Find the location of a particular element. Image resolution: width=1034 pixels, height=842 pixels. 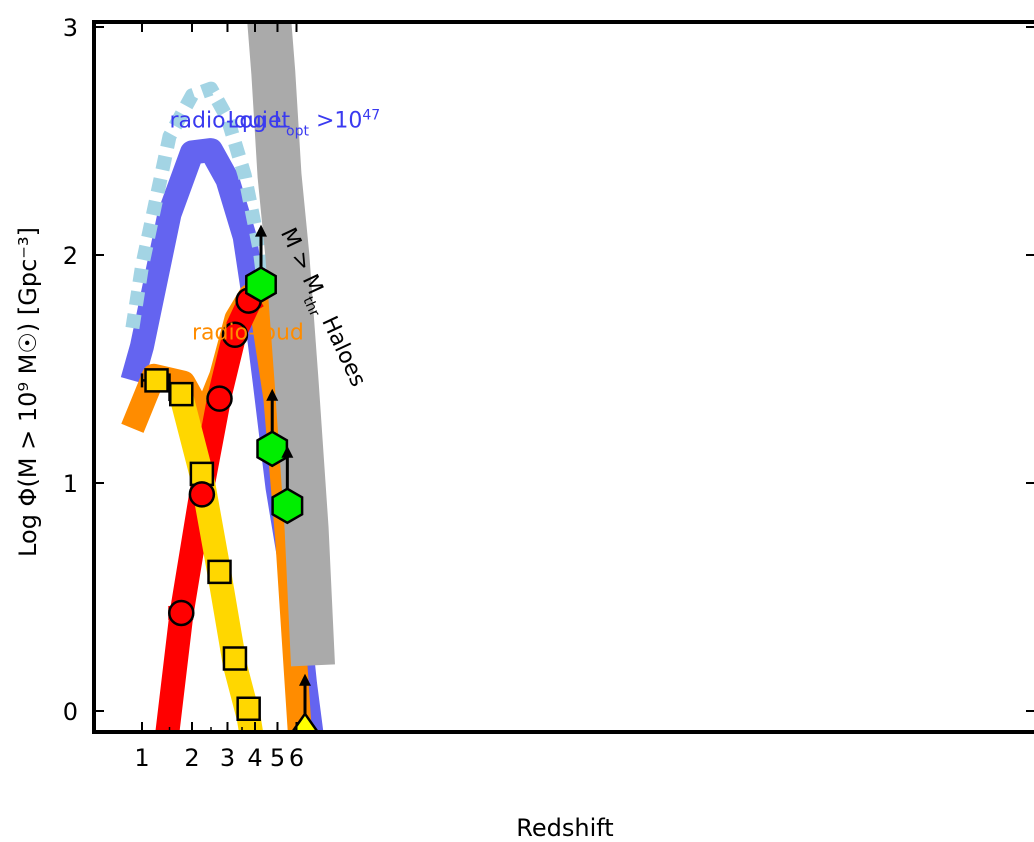

x-tick-label: 1 is located at coordinates (141, 758).